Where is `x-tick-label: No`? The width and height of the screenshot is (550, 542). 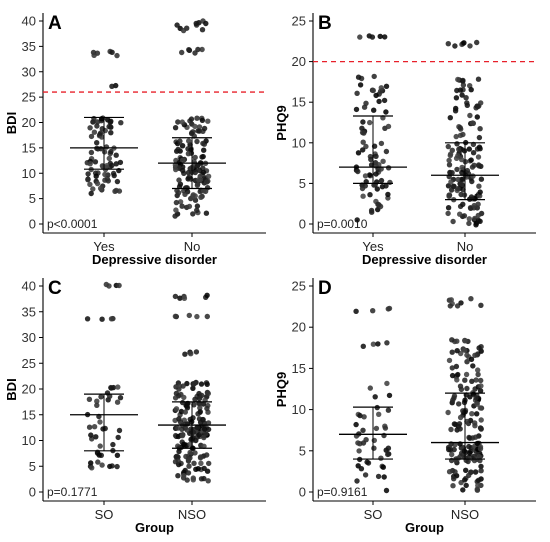 x-tick-label: No is located at coordinates (465, 246).